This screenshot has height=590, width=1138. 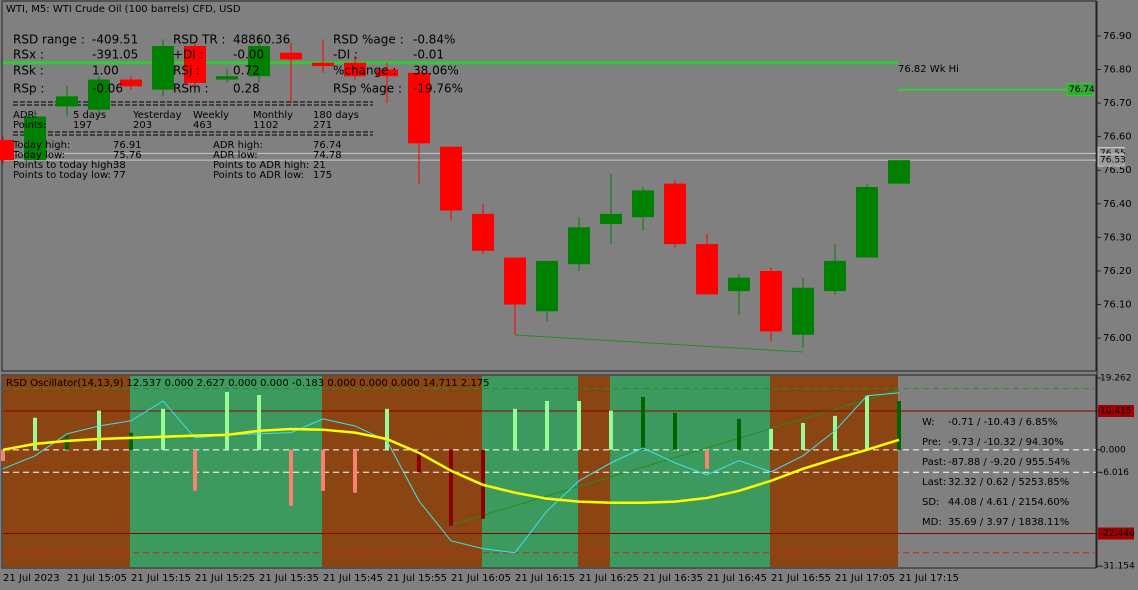 What do you see at coordinates (364, 71) in the screenshot?
I see `info-label: %change :` at bounding box center [364, 71].